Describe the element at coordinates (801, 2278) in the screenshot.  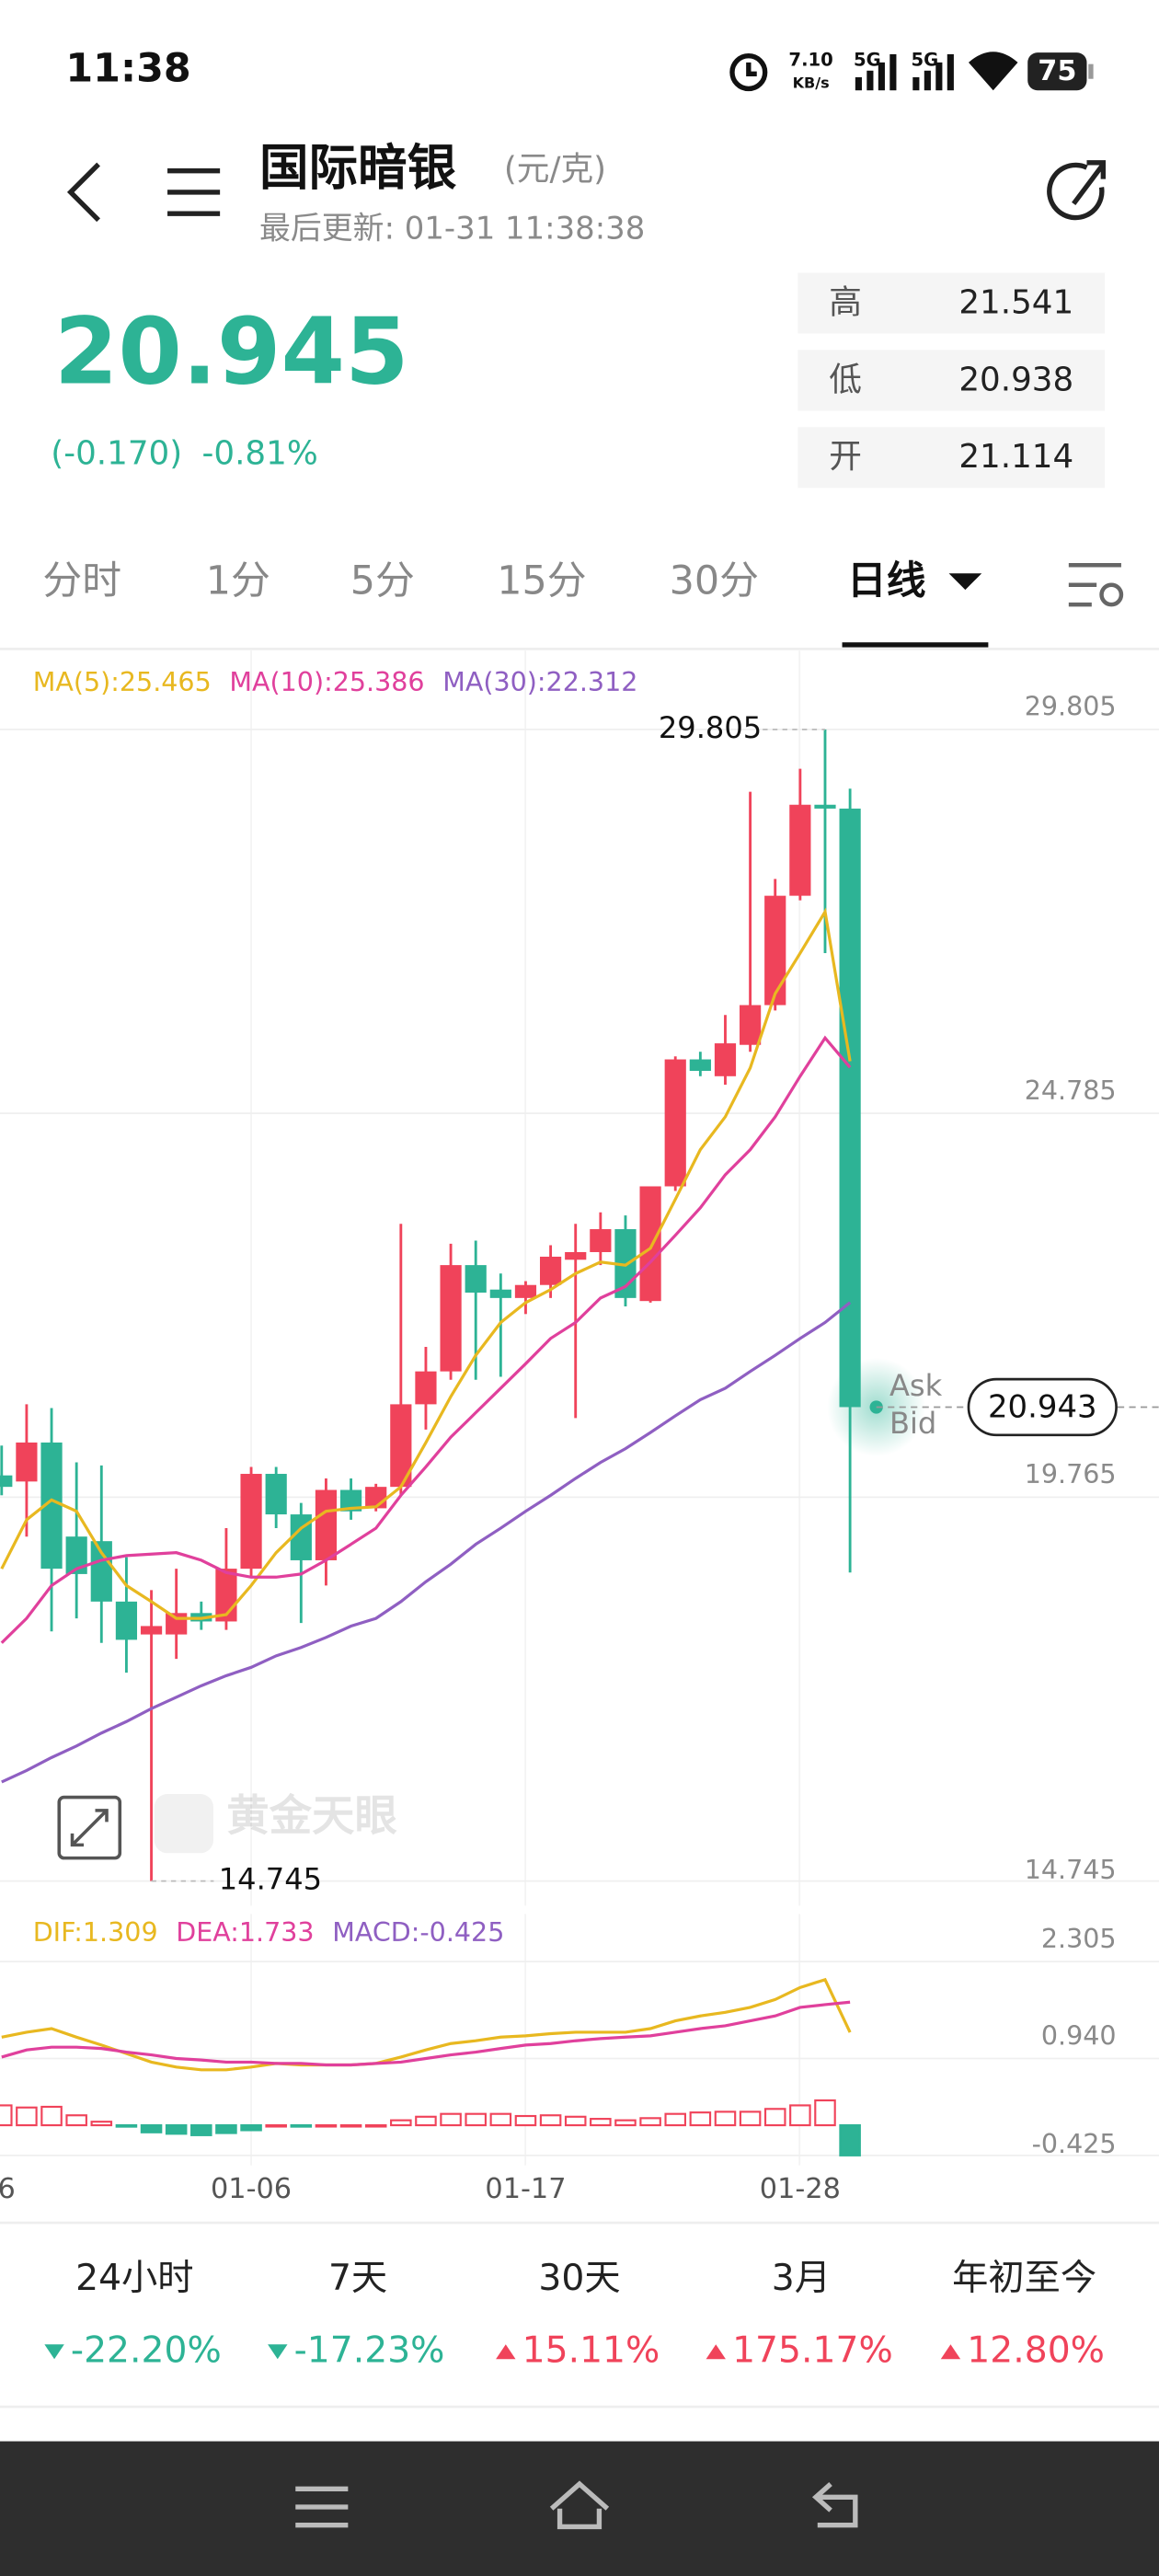
I see `period-label: 3月` at that location.